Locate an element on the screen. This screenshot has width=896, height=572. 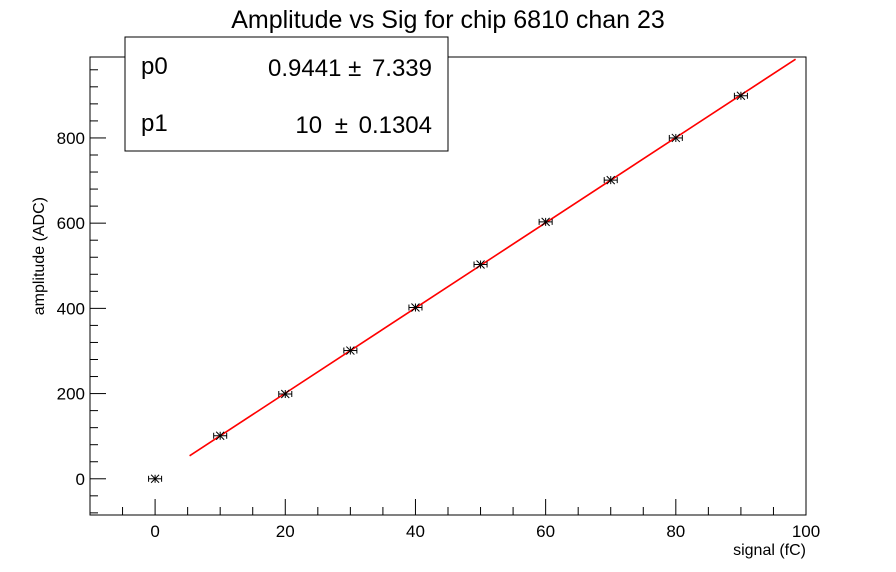
y-axis-label: amplitude (ADC) is located at coordinates (39, 256).